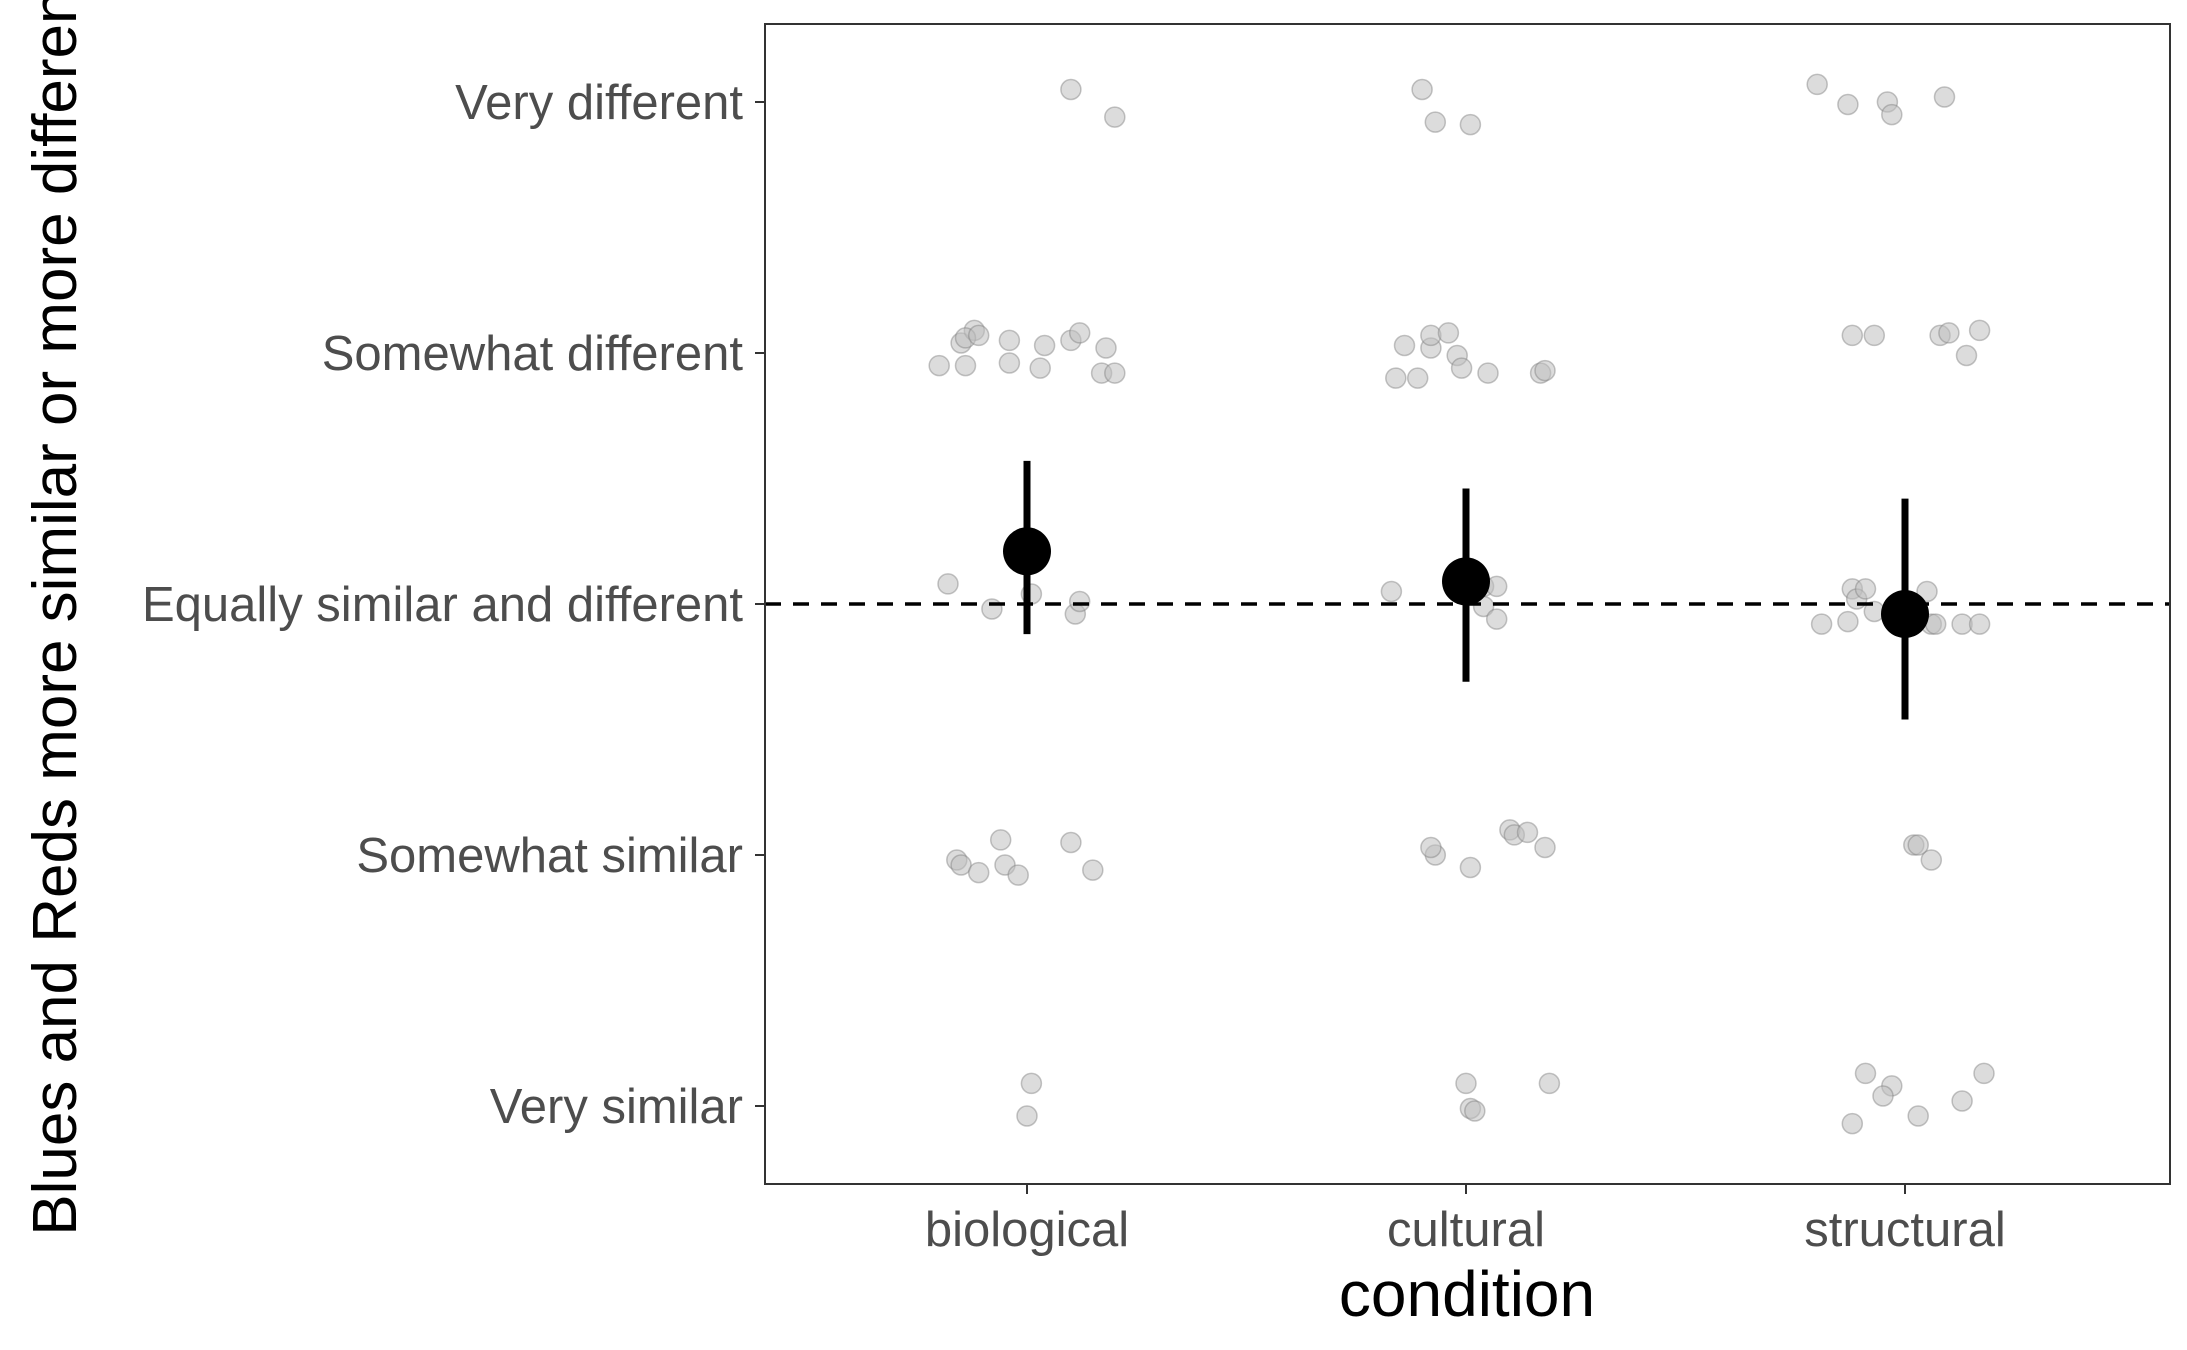  I want to click on x-tick-label: biological, so click(1027, 1230).